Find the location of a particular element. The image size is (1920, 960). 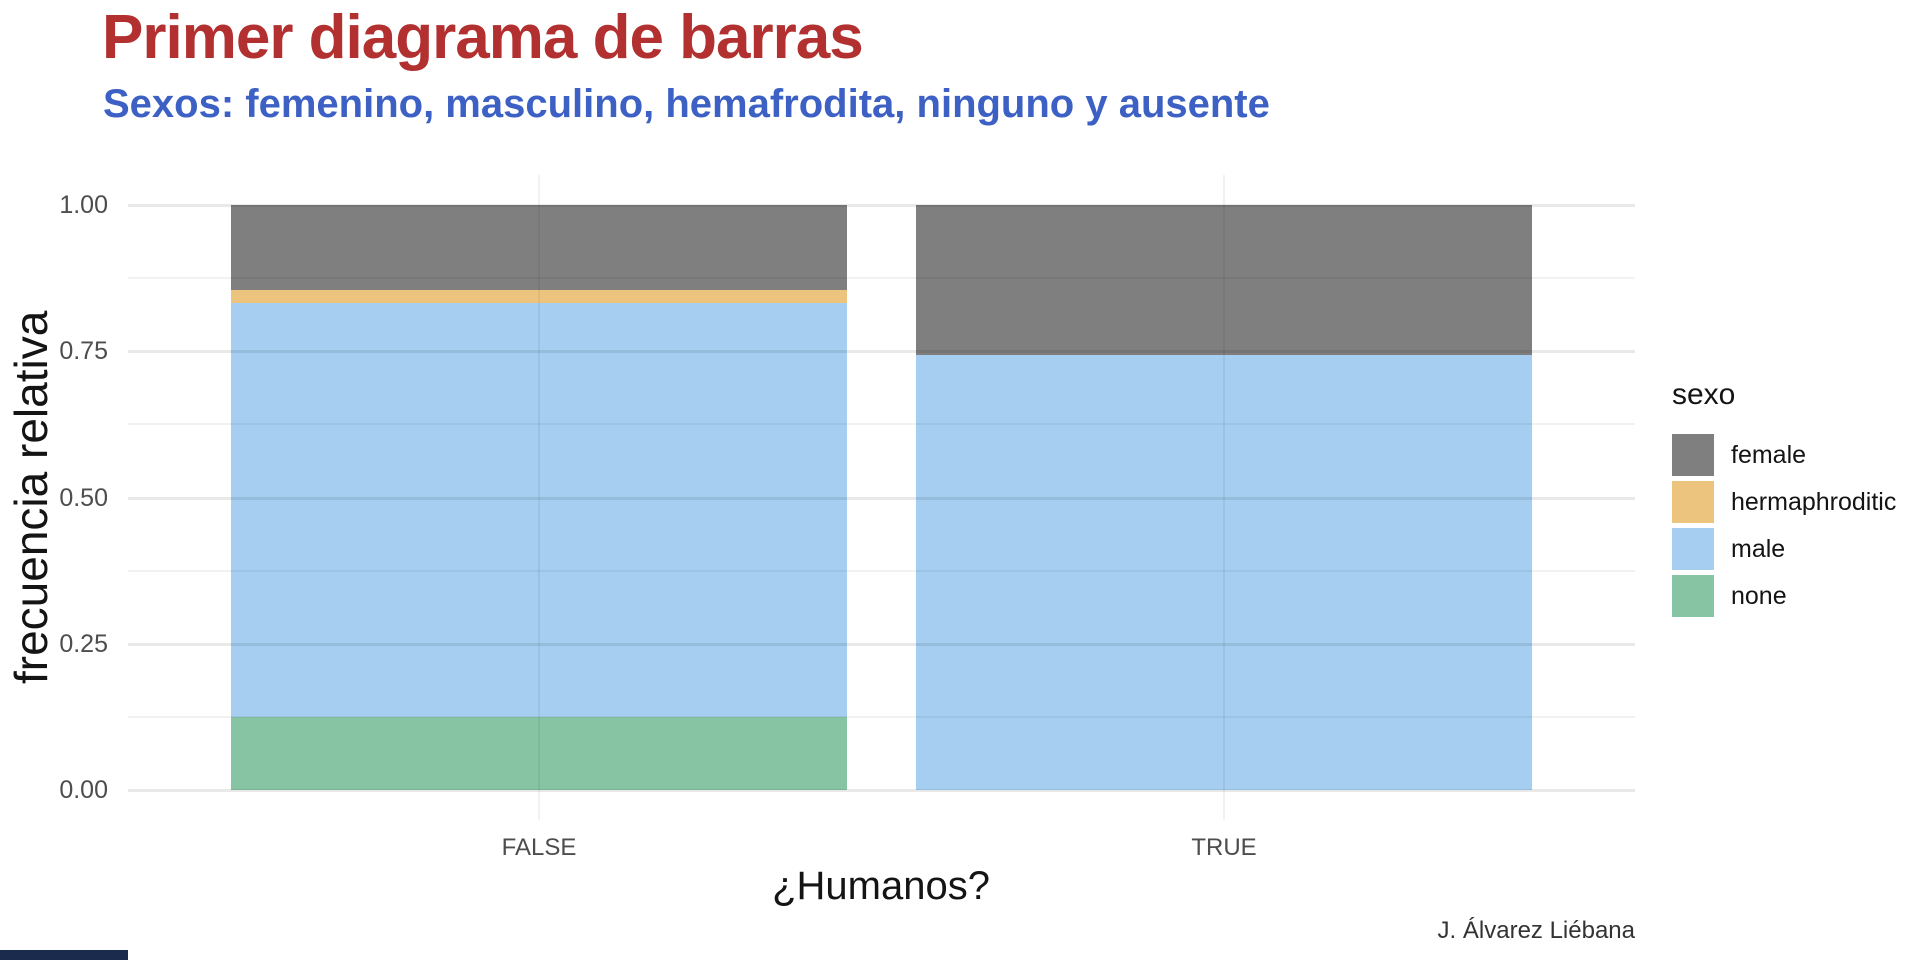

bar-segment-hermaphroditic is located at coordinates (539, 296).